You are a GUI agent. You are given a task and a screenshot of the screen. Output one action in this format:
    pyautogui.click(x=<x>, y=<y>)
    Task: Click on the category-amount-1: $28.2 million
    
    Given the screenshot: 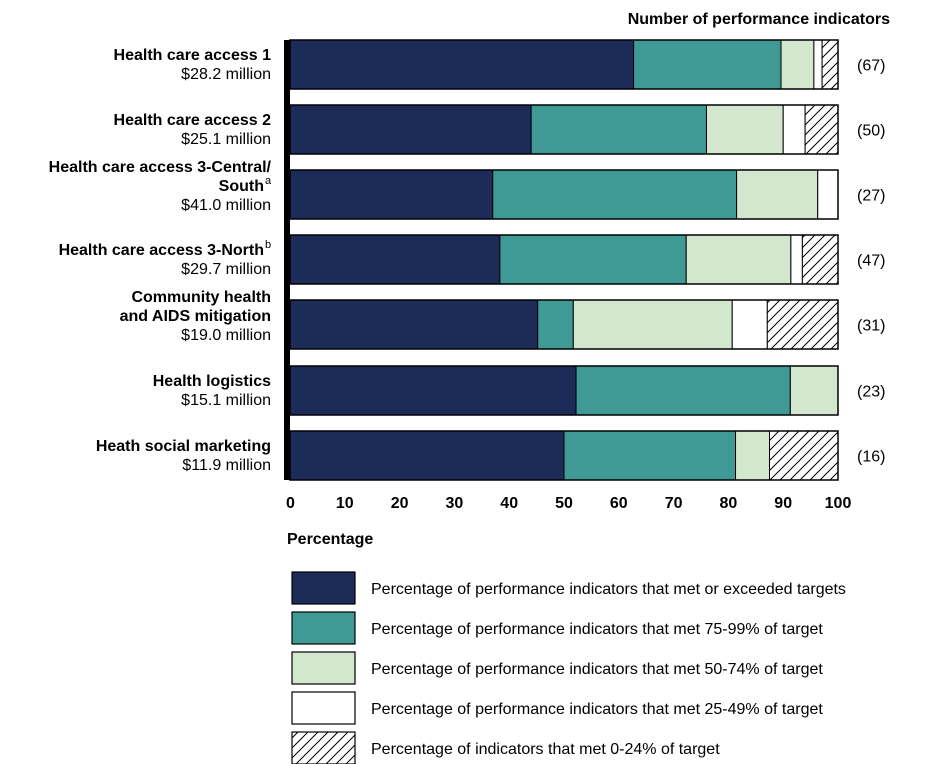 What is the action you would take?
    pyautogui.click(x=226, y=74)
    